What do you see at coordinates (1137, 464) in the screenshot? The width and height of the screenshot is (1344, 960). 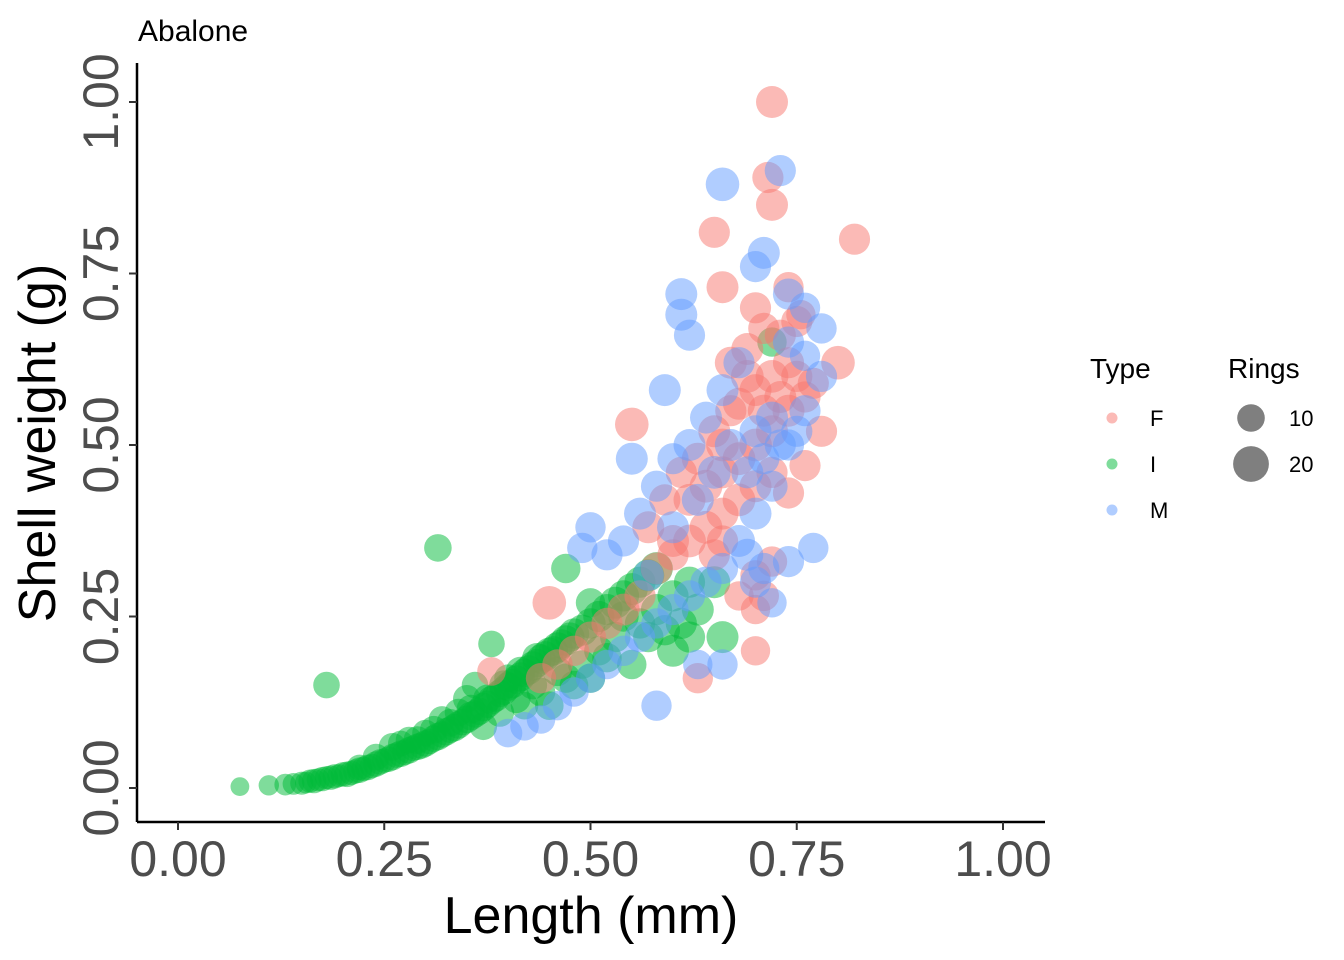 I see `legend-color-keys: FIM` at bounding box center [1137, 464].